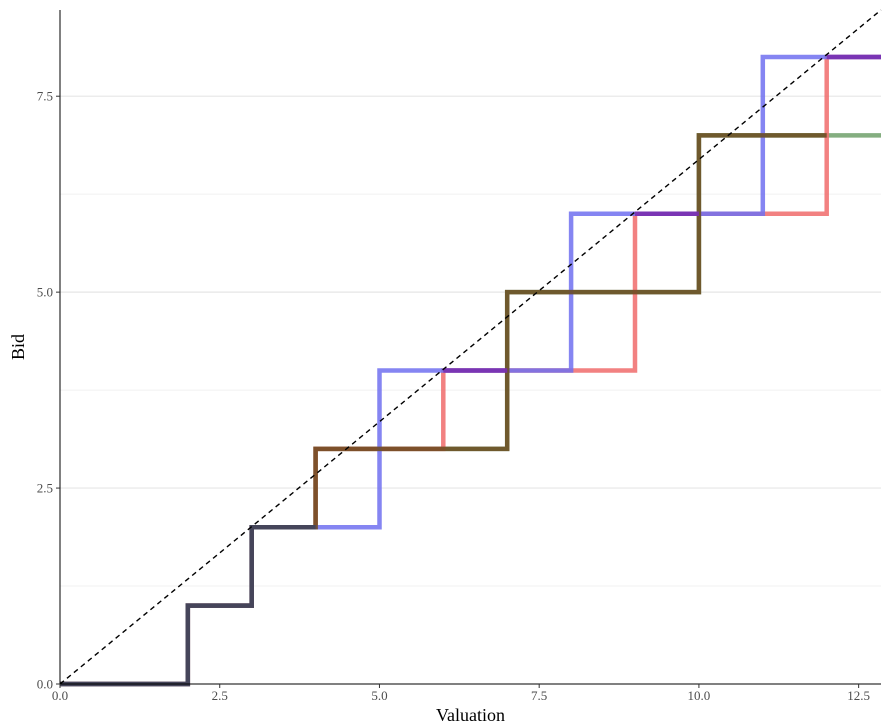 Image resolution: width=882 pixels, height=724 pixels. What do you see at coordinates (45, 96) in the screenshot?
I see `y-tick-label: 7.5` at bounding box center [45, 96].